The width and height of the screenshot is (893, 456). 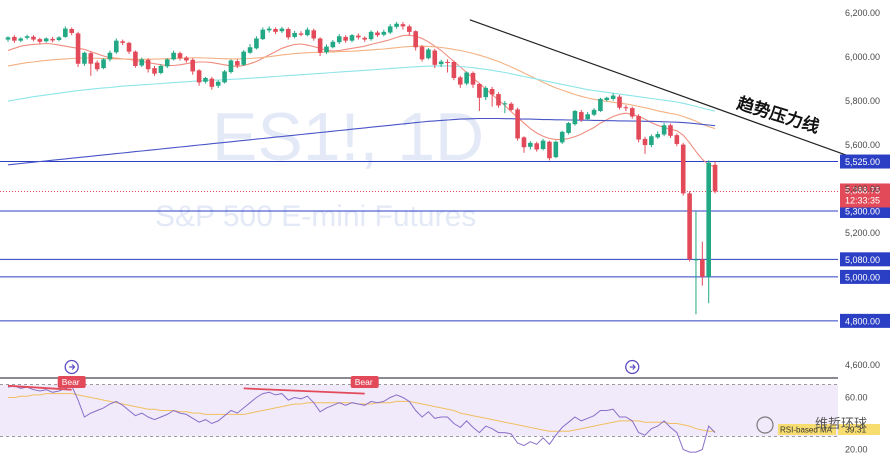 I want to click on rsi-ma-value: 39.31, so click(x=856, y=430).